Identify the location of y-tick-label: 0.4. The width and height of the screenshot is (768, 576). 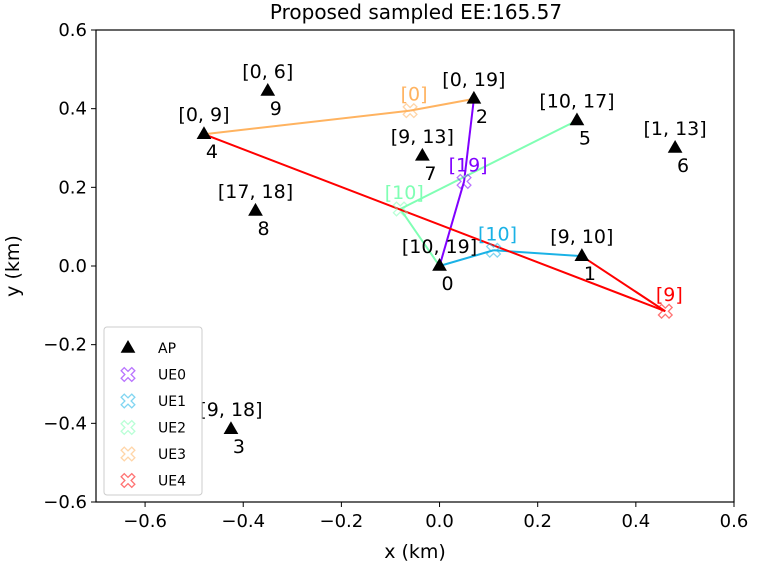
(72, 109).